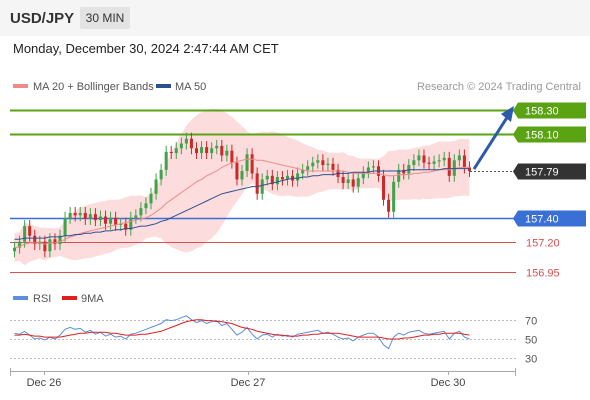  Describe the element at coordinates (93, 87) in the screenshot. I see `ma20-legend-label: MA 20 + Bollinger Bands` at that location.